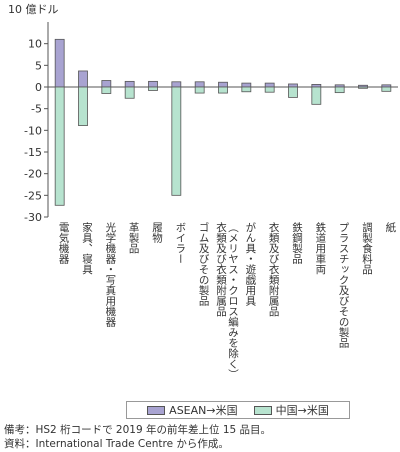 The height and width of the screenshot is (452, 400). I want to click on y-tick-label: -15, so click(33, 152).